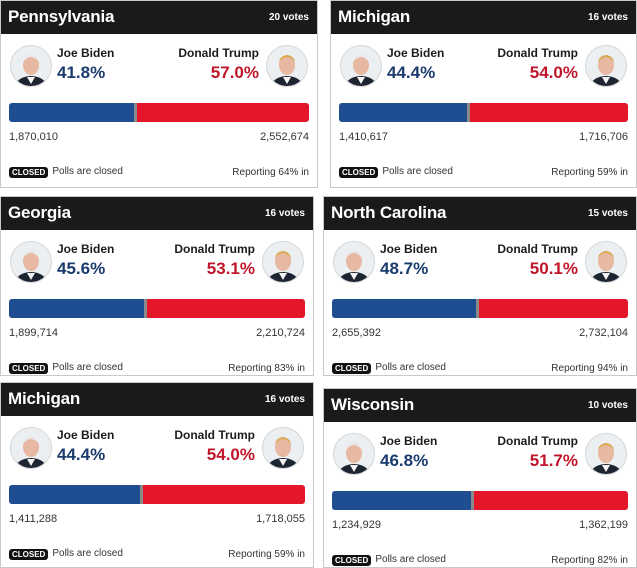 This screenshot has height=568, width=637. What do you see at coordinates (607, 405) in the screenshot?
I see `electoral-votes: 10 votes` at bounding box center [607, 405].